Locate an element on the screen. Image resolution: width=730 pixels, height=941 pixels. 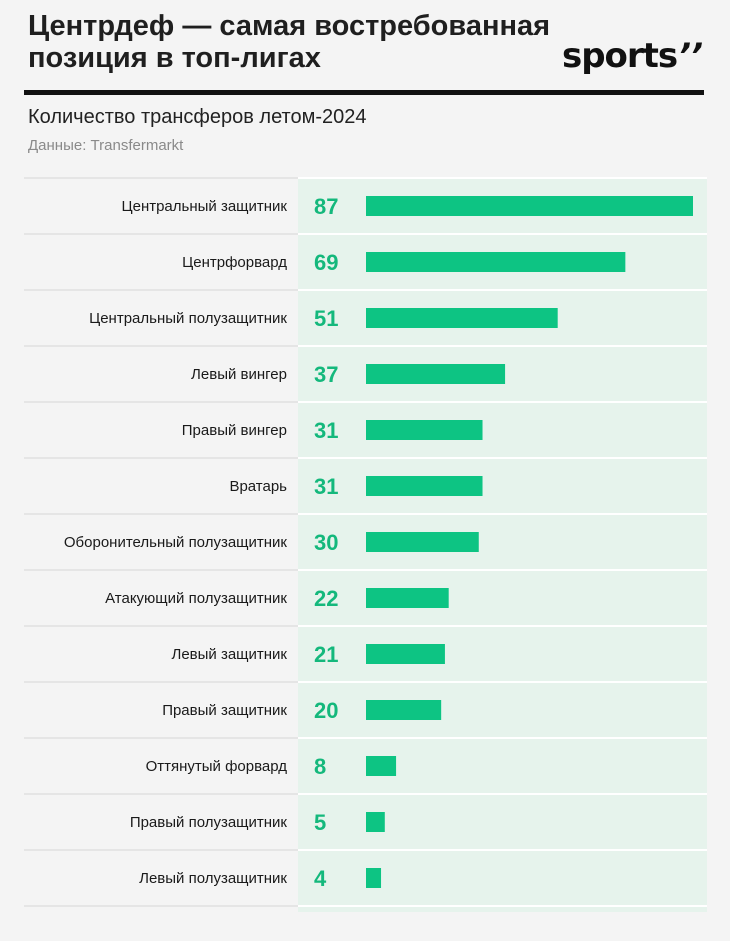
value-label: 20 is located at coordinates (326, 710).